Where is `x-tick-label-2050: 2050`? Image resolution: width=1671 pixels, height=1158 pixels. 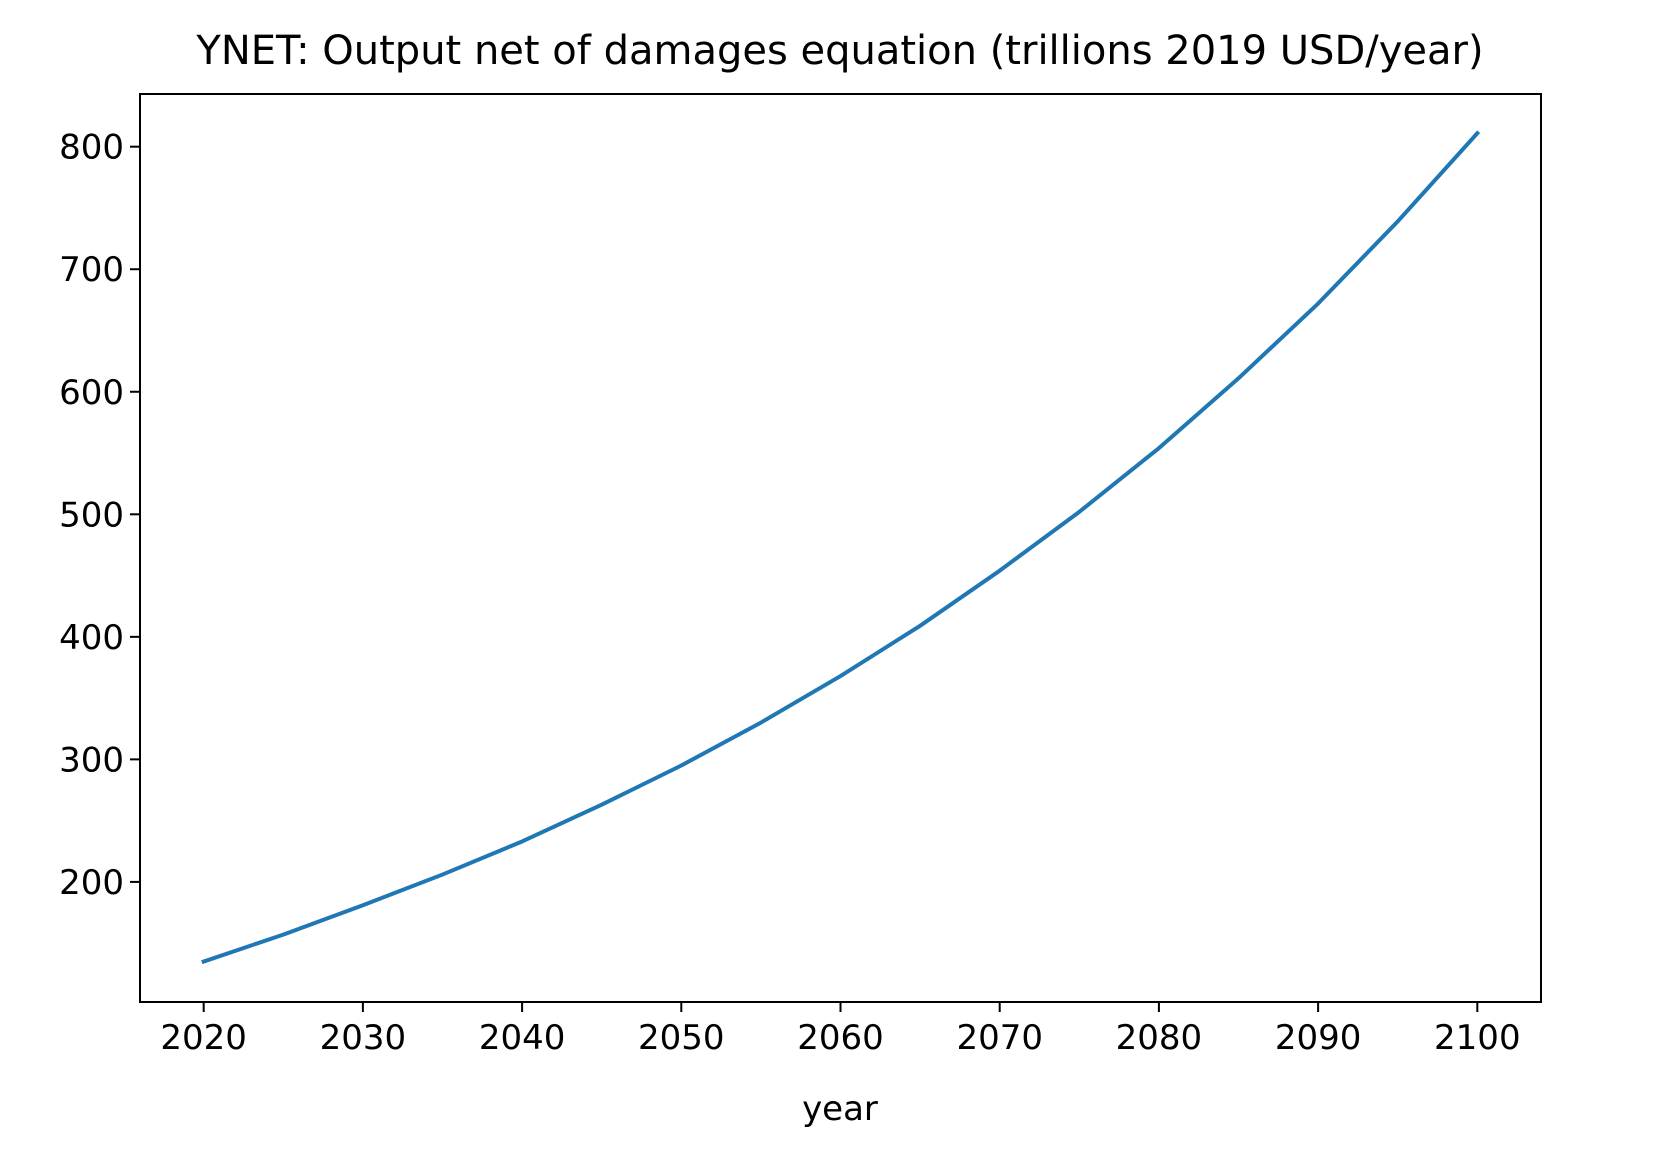 x-tick-label-2050: 2050 is located at coordinates (681, 1038).